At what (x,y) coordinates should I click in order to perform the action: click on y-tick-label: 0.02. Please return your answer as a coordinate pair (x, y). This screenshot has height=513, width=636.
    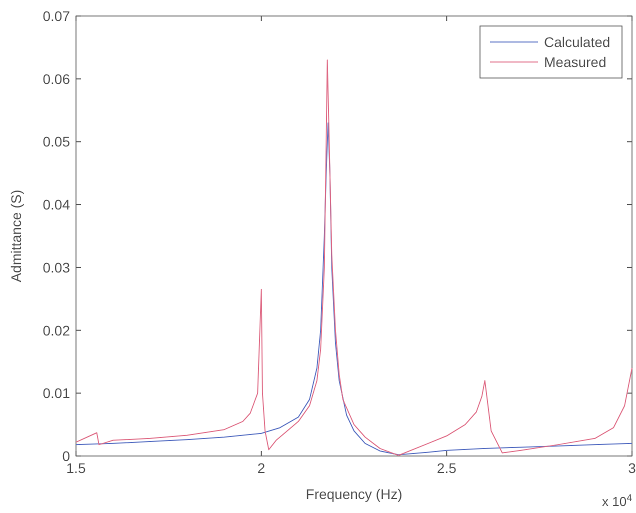
    Looking at the image, I should click on (56, 330).